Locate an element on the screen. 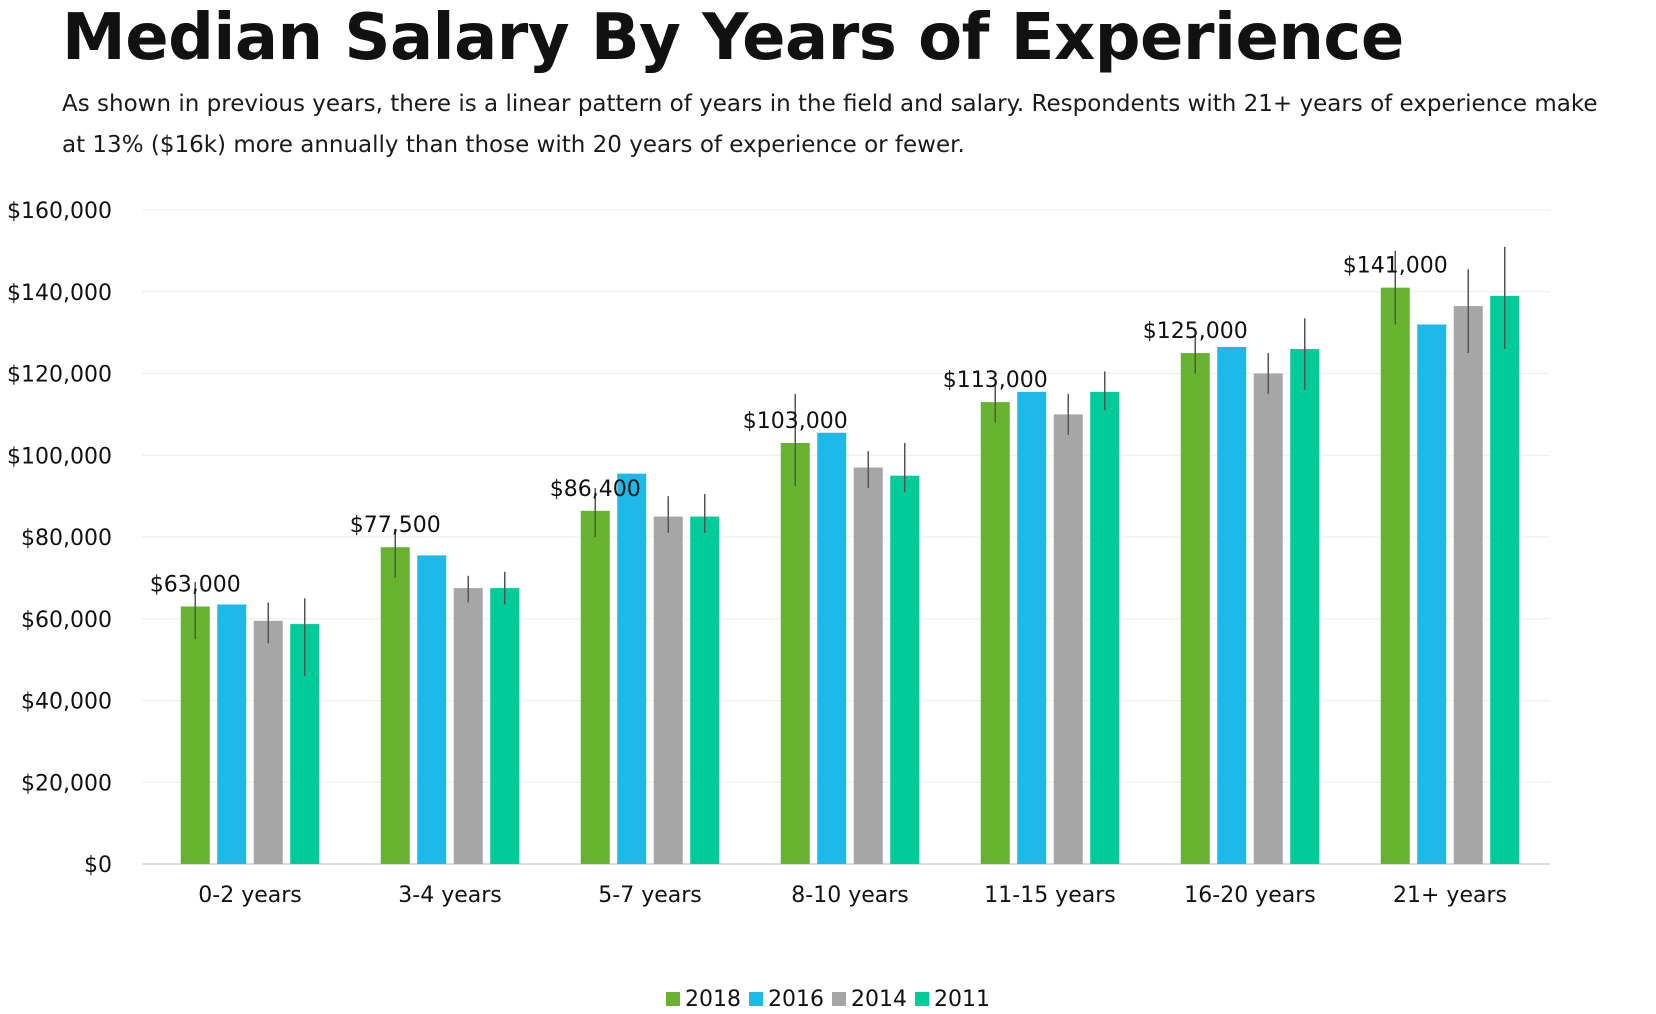  data-label: $63,000 is located at coordinates (195, 584).